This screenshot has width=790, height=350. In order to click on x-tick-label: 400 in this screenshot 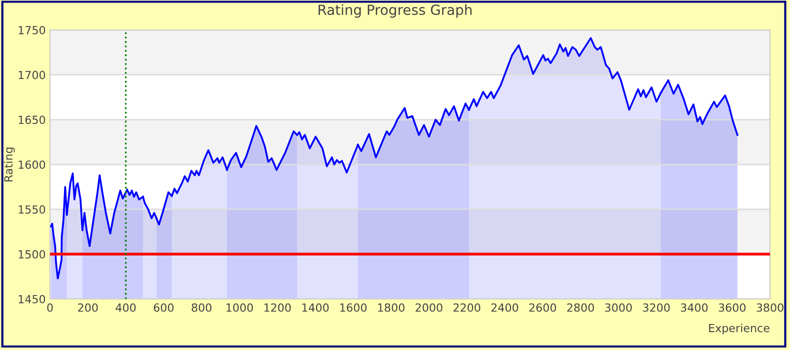, I will do `click(126, 307)`.